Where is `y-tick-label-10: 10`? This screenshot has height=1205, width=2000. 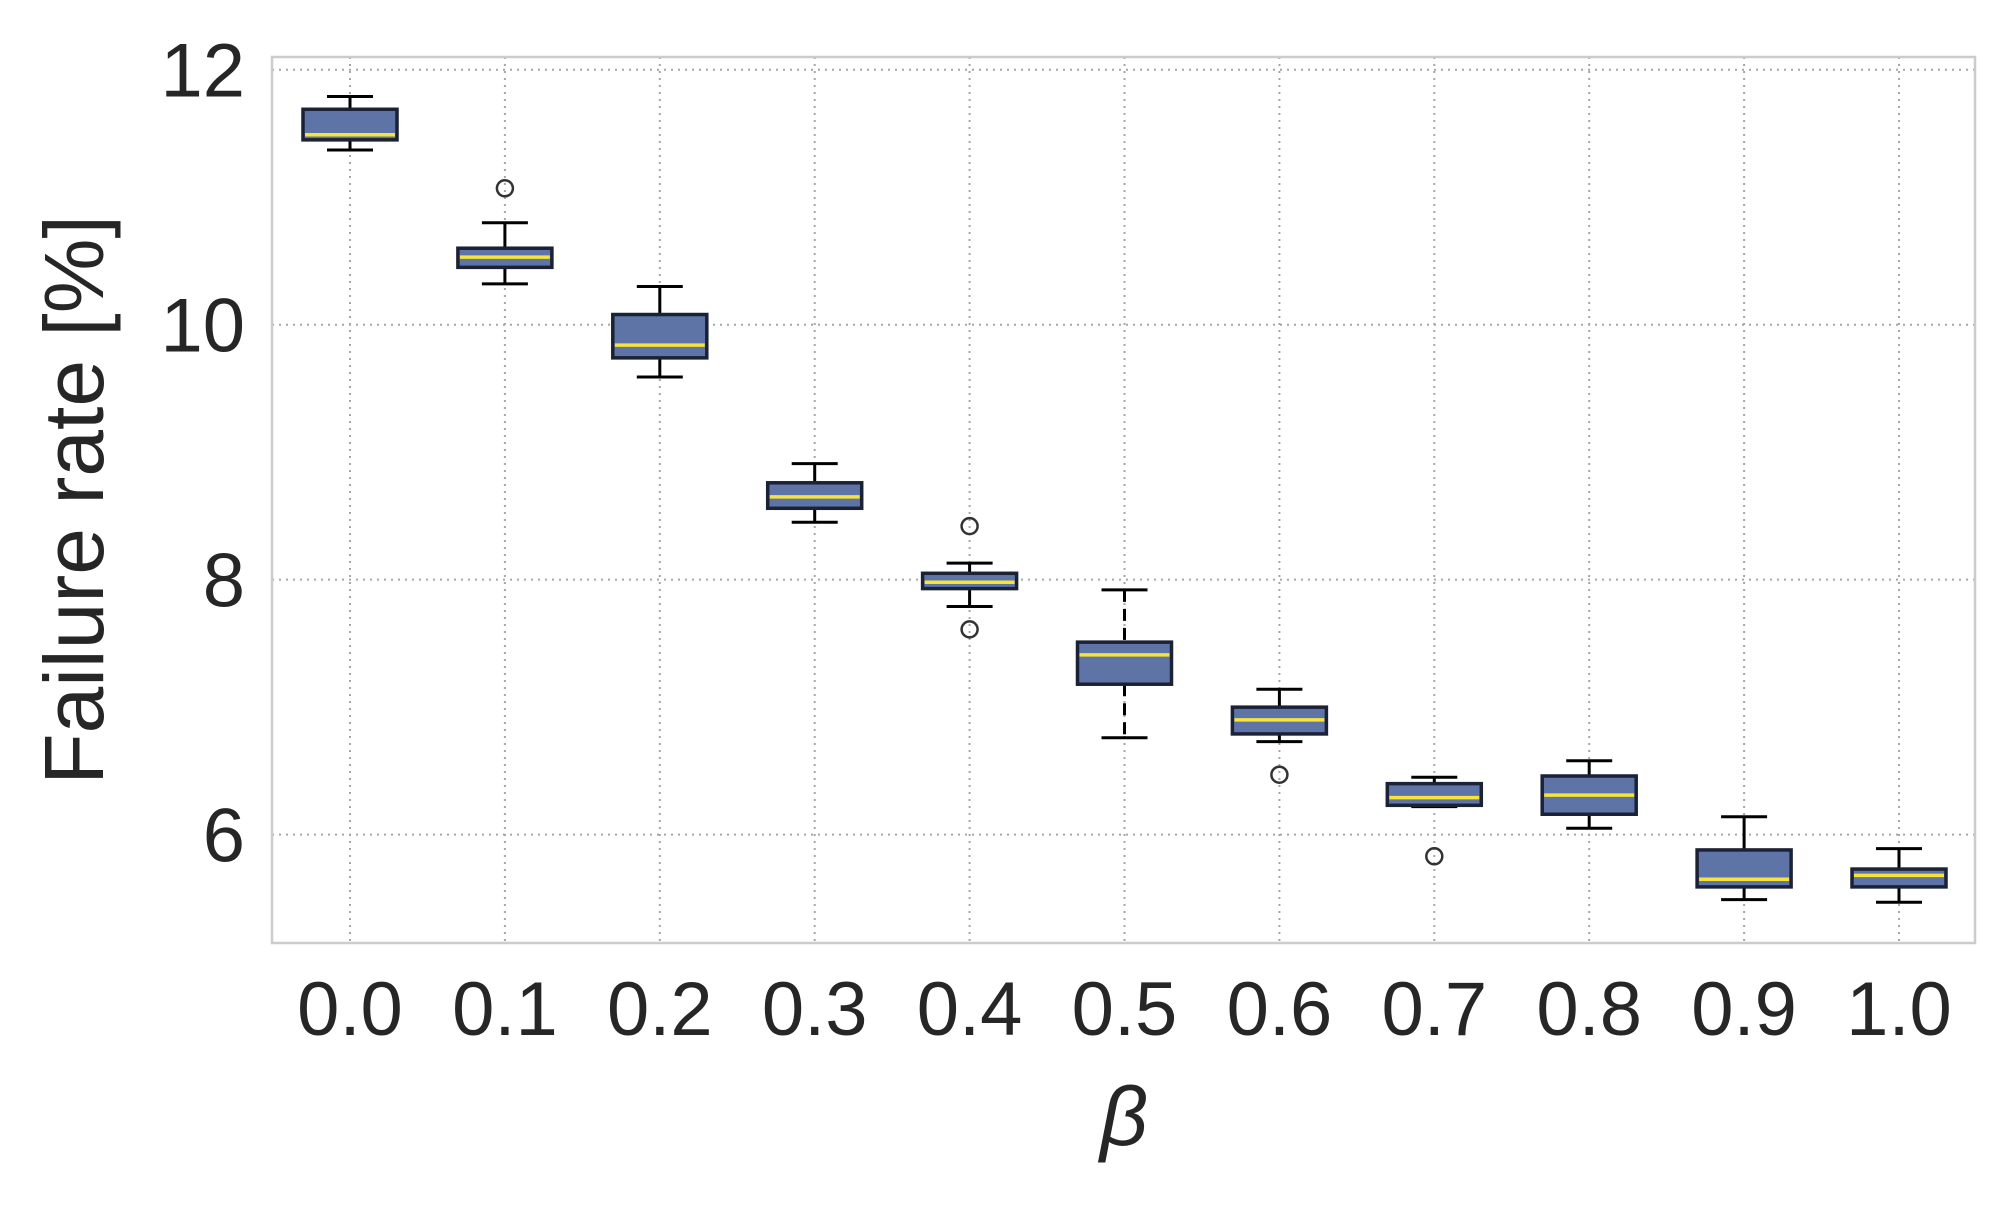
y-tick-label-10: 10 is located at coordinates (202, 326).